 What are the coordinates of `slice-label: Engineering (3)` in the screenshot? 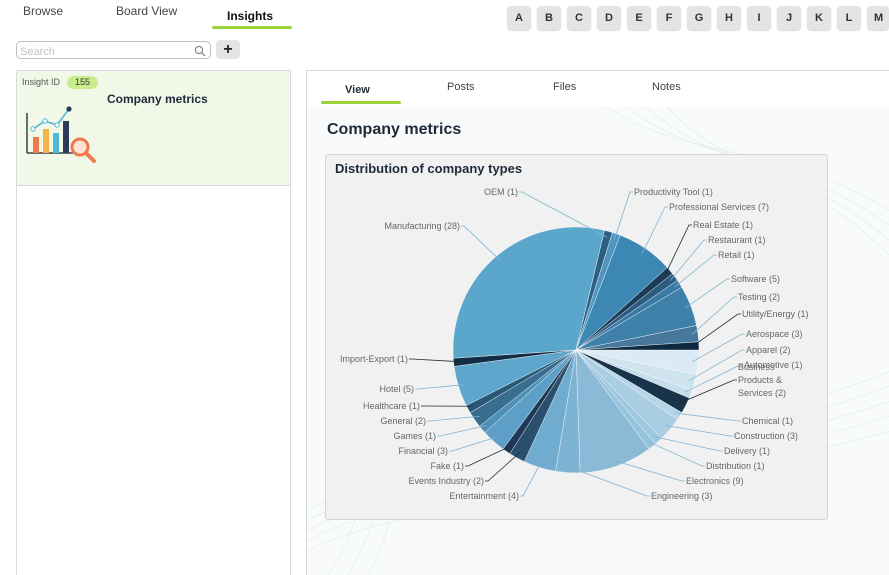 It's located at (682, 496).